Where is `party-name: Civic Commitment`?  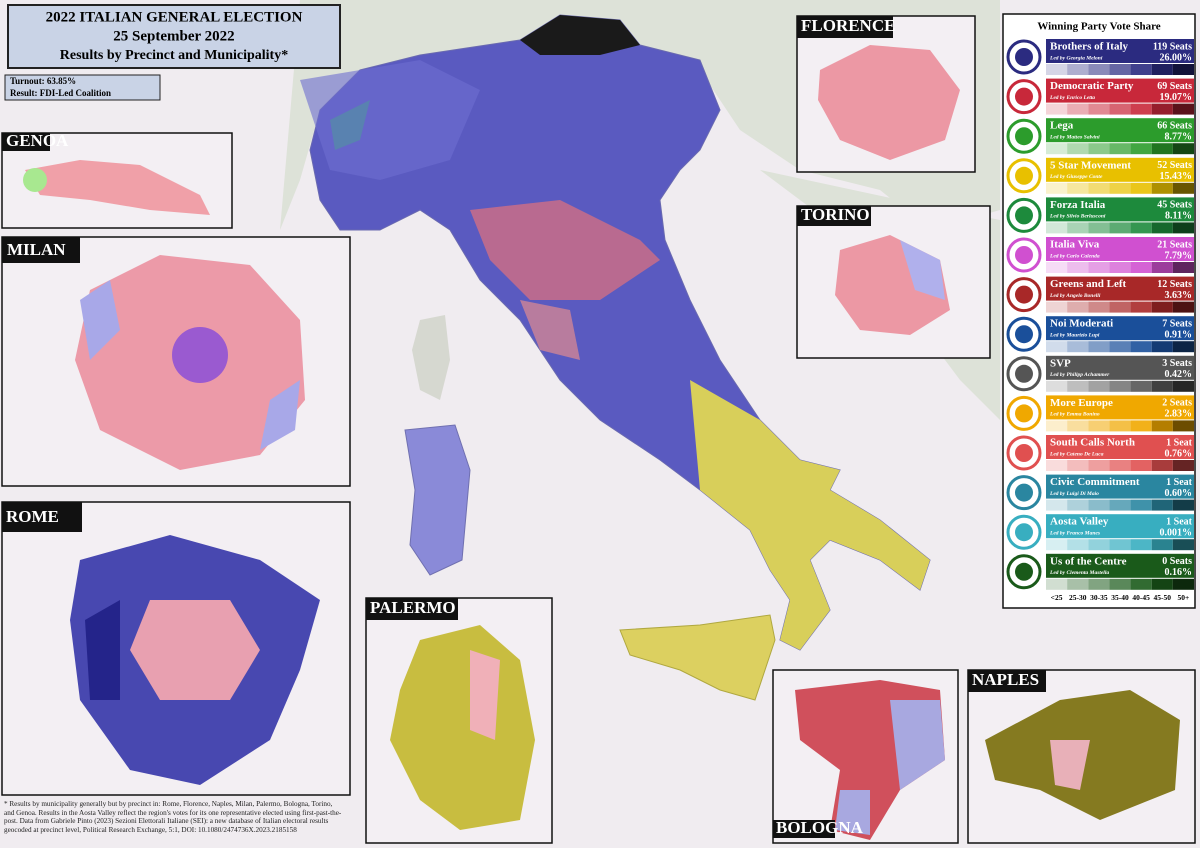
party-name: Civic Commitment is located at coordinates (1095, 482).